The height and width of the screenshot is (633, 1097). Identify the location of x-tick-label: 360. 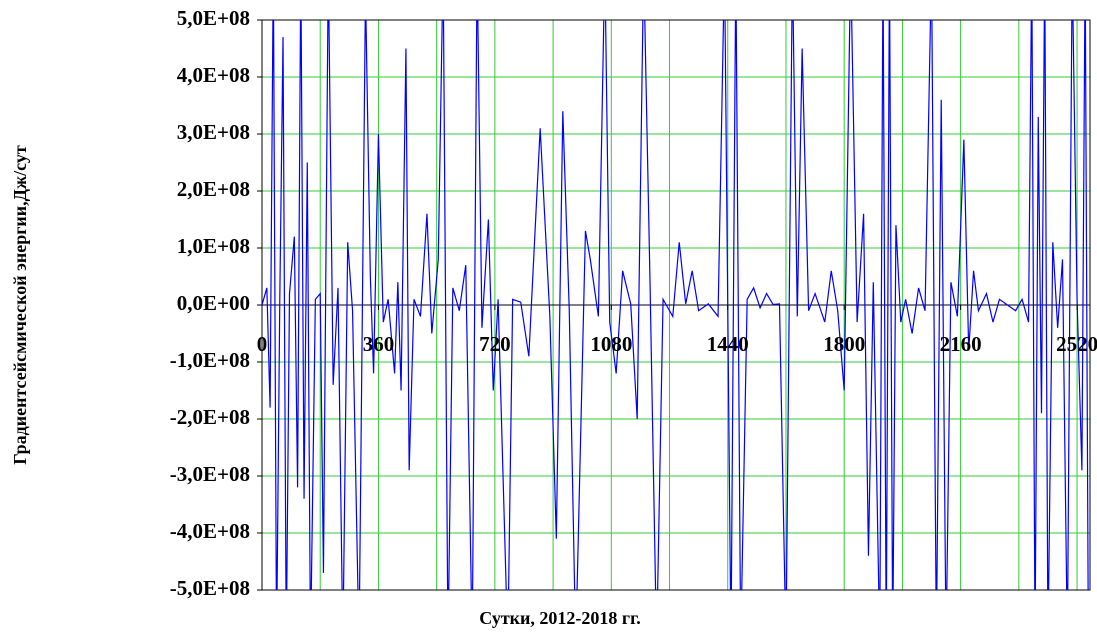
(379, 344).